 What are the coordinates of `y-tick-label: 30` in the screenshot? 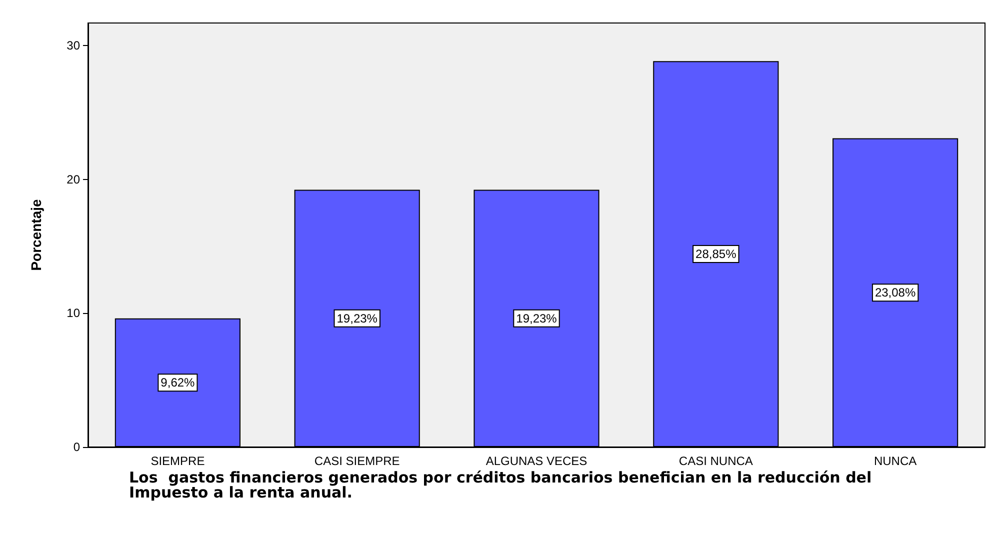 It's located at (73, 45).